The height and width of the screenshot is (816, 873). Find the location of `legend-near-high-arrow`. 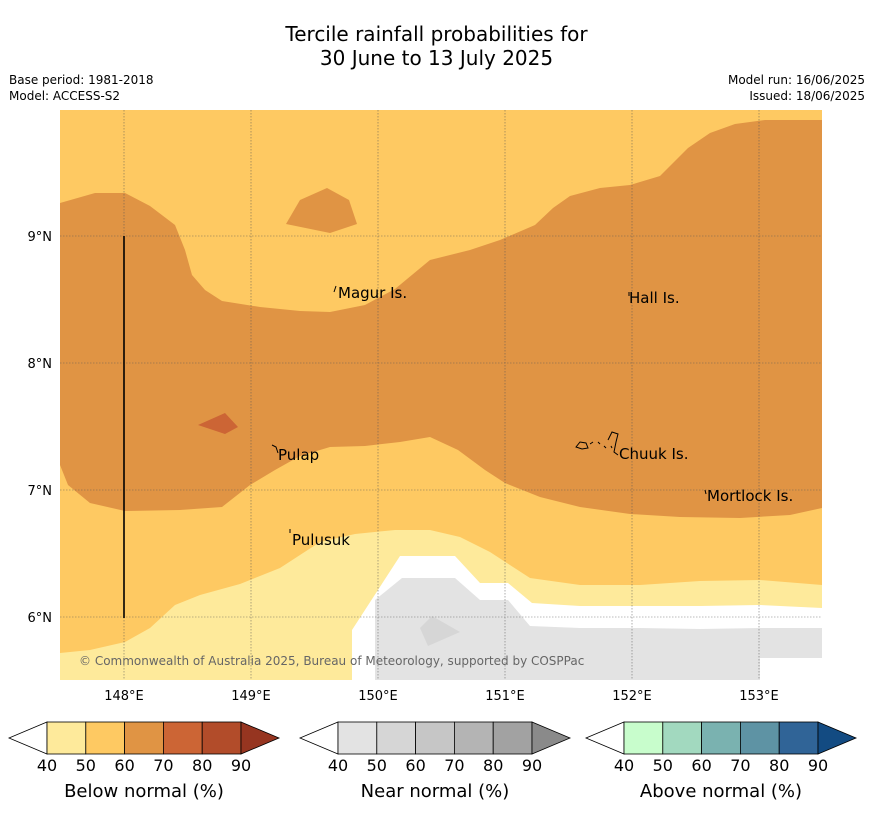

legend-near-high-arrow is located at coordinates (551, 738).